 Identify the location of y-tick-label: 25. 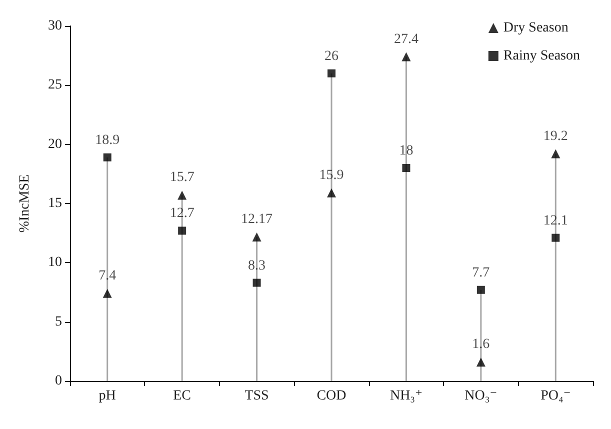
(55, 85).